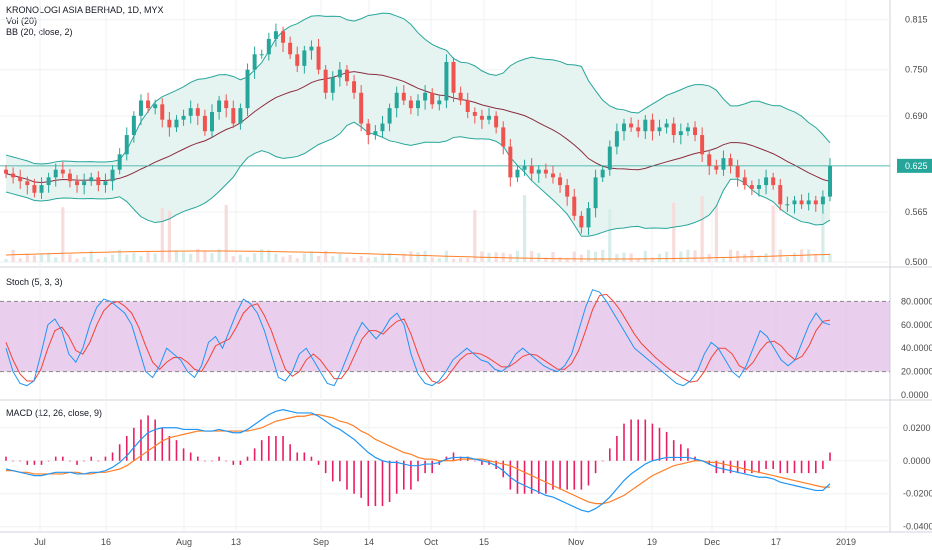  Describe the element at coordinates (917, 494) in the screenshot. I see `macd-tick-label: -0.0200` at that location.